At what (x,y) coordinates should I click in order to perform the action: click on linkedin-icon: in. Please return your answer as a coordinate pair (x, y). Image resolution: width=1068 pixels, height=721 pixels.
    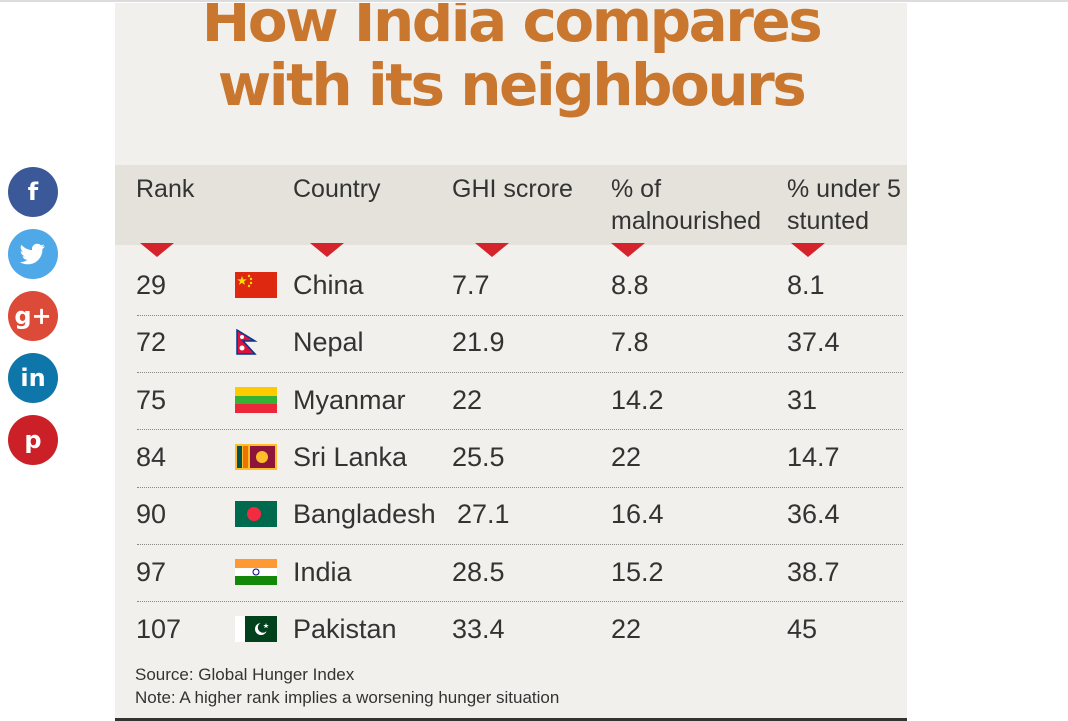
    Looking at the image, I should click on (33, 378).